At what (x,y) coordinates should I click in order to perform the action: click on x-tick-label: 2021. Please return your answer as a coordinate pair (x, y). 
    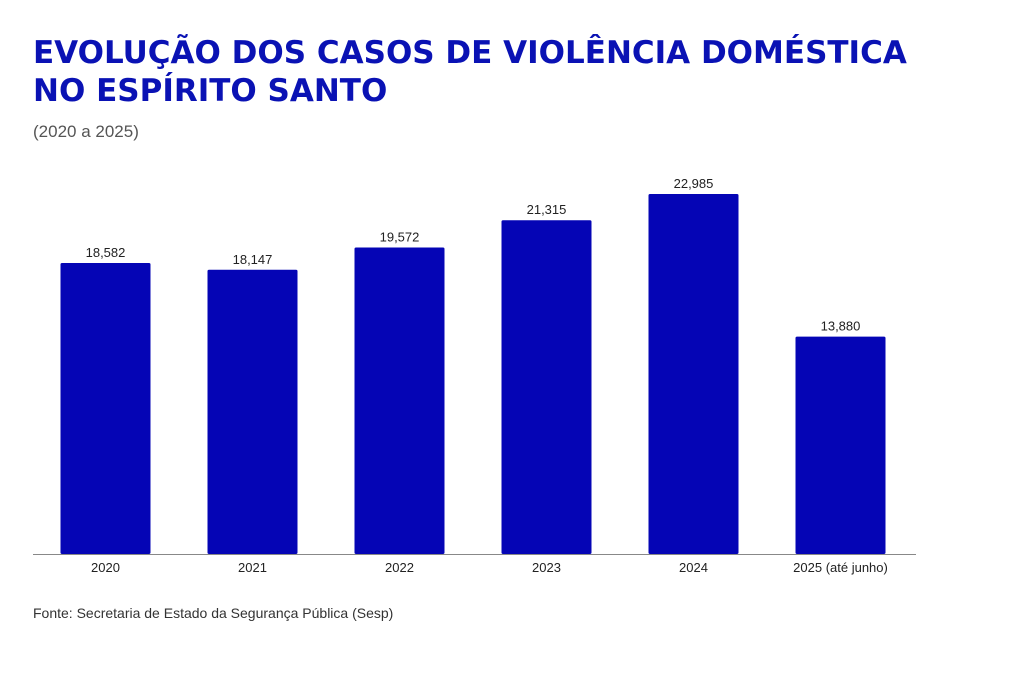
    Looking at the image, I should click on (252, 567).